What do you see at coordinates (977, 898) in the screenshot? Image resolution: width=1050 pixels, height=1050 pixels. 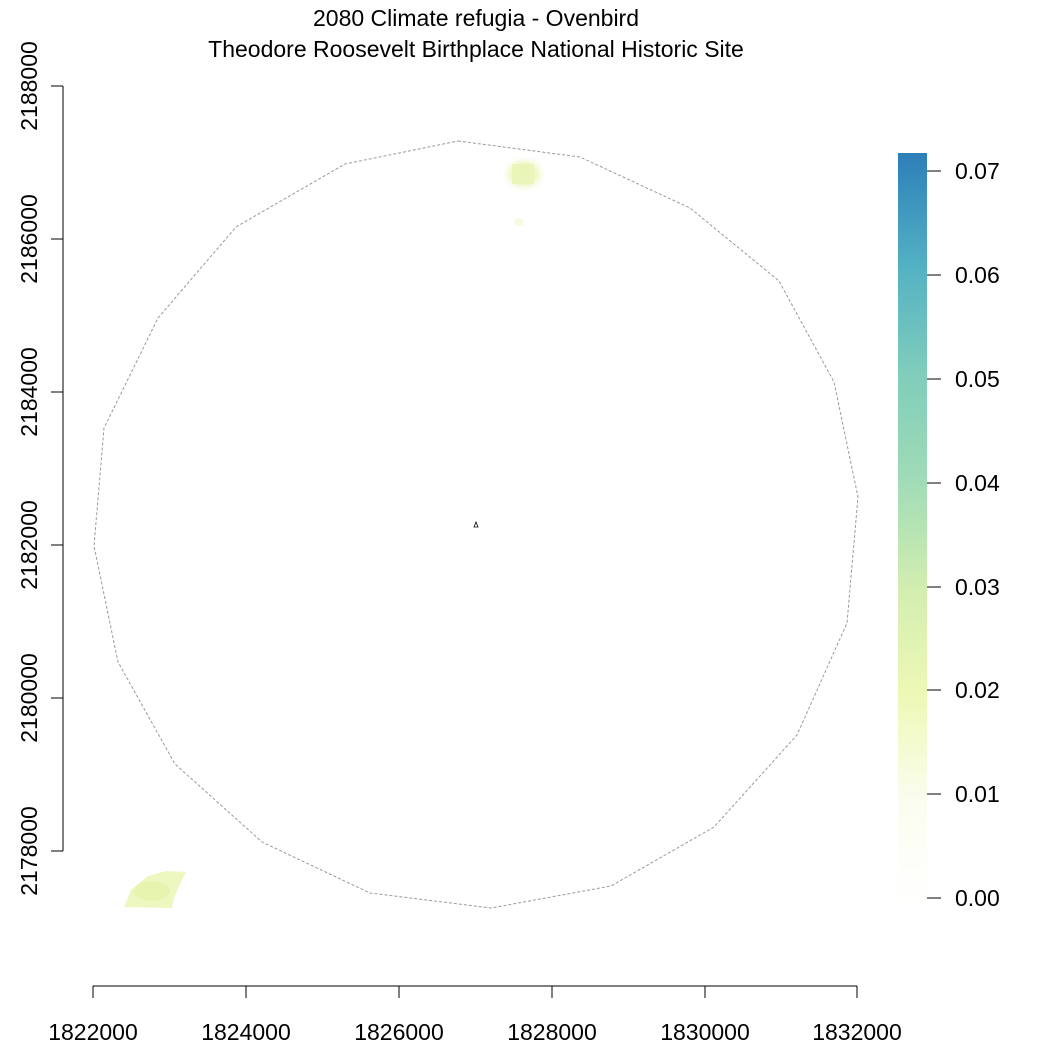 I see `legend-tick-label: 0.00` at bounding box center [977, 898].